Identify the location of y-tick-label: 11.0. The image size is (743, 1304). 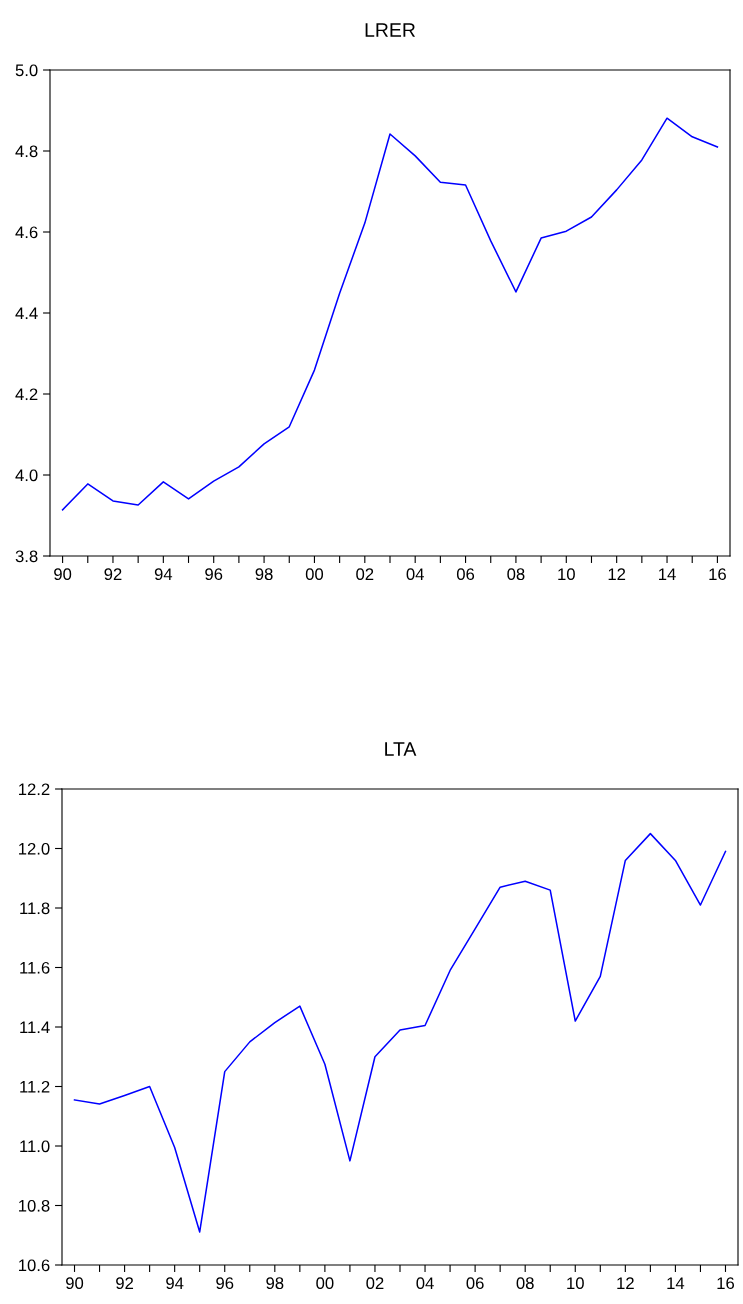
(35, 1146).